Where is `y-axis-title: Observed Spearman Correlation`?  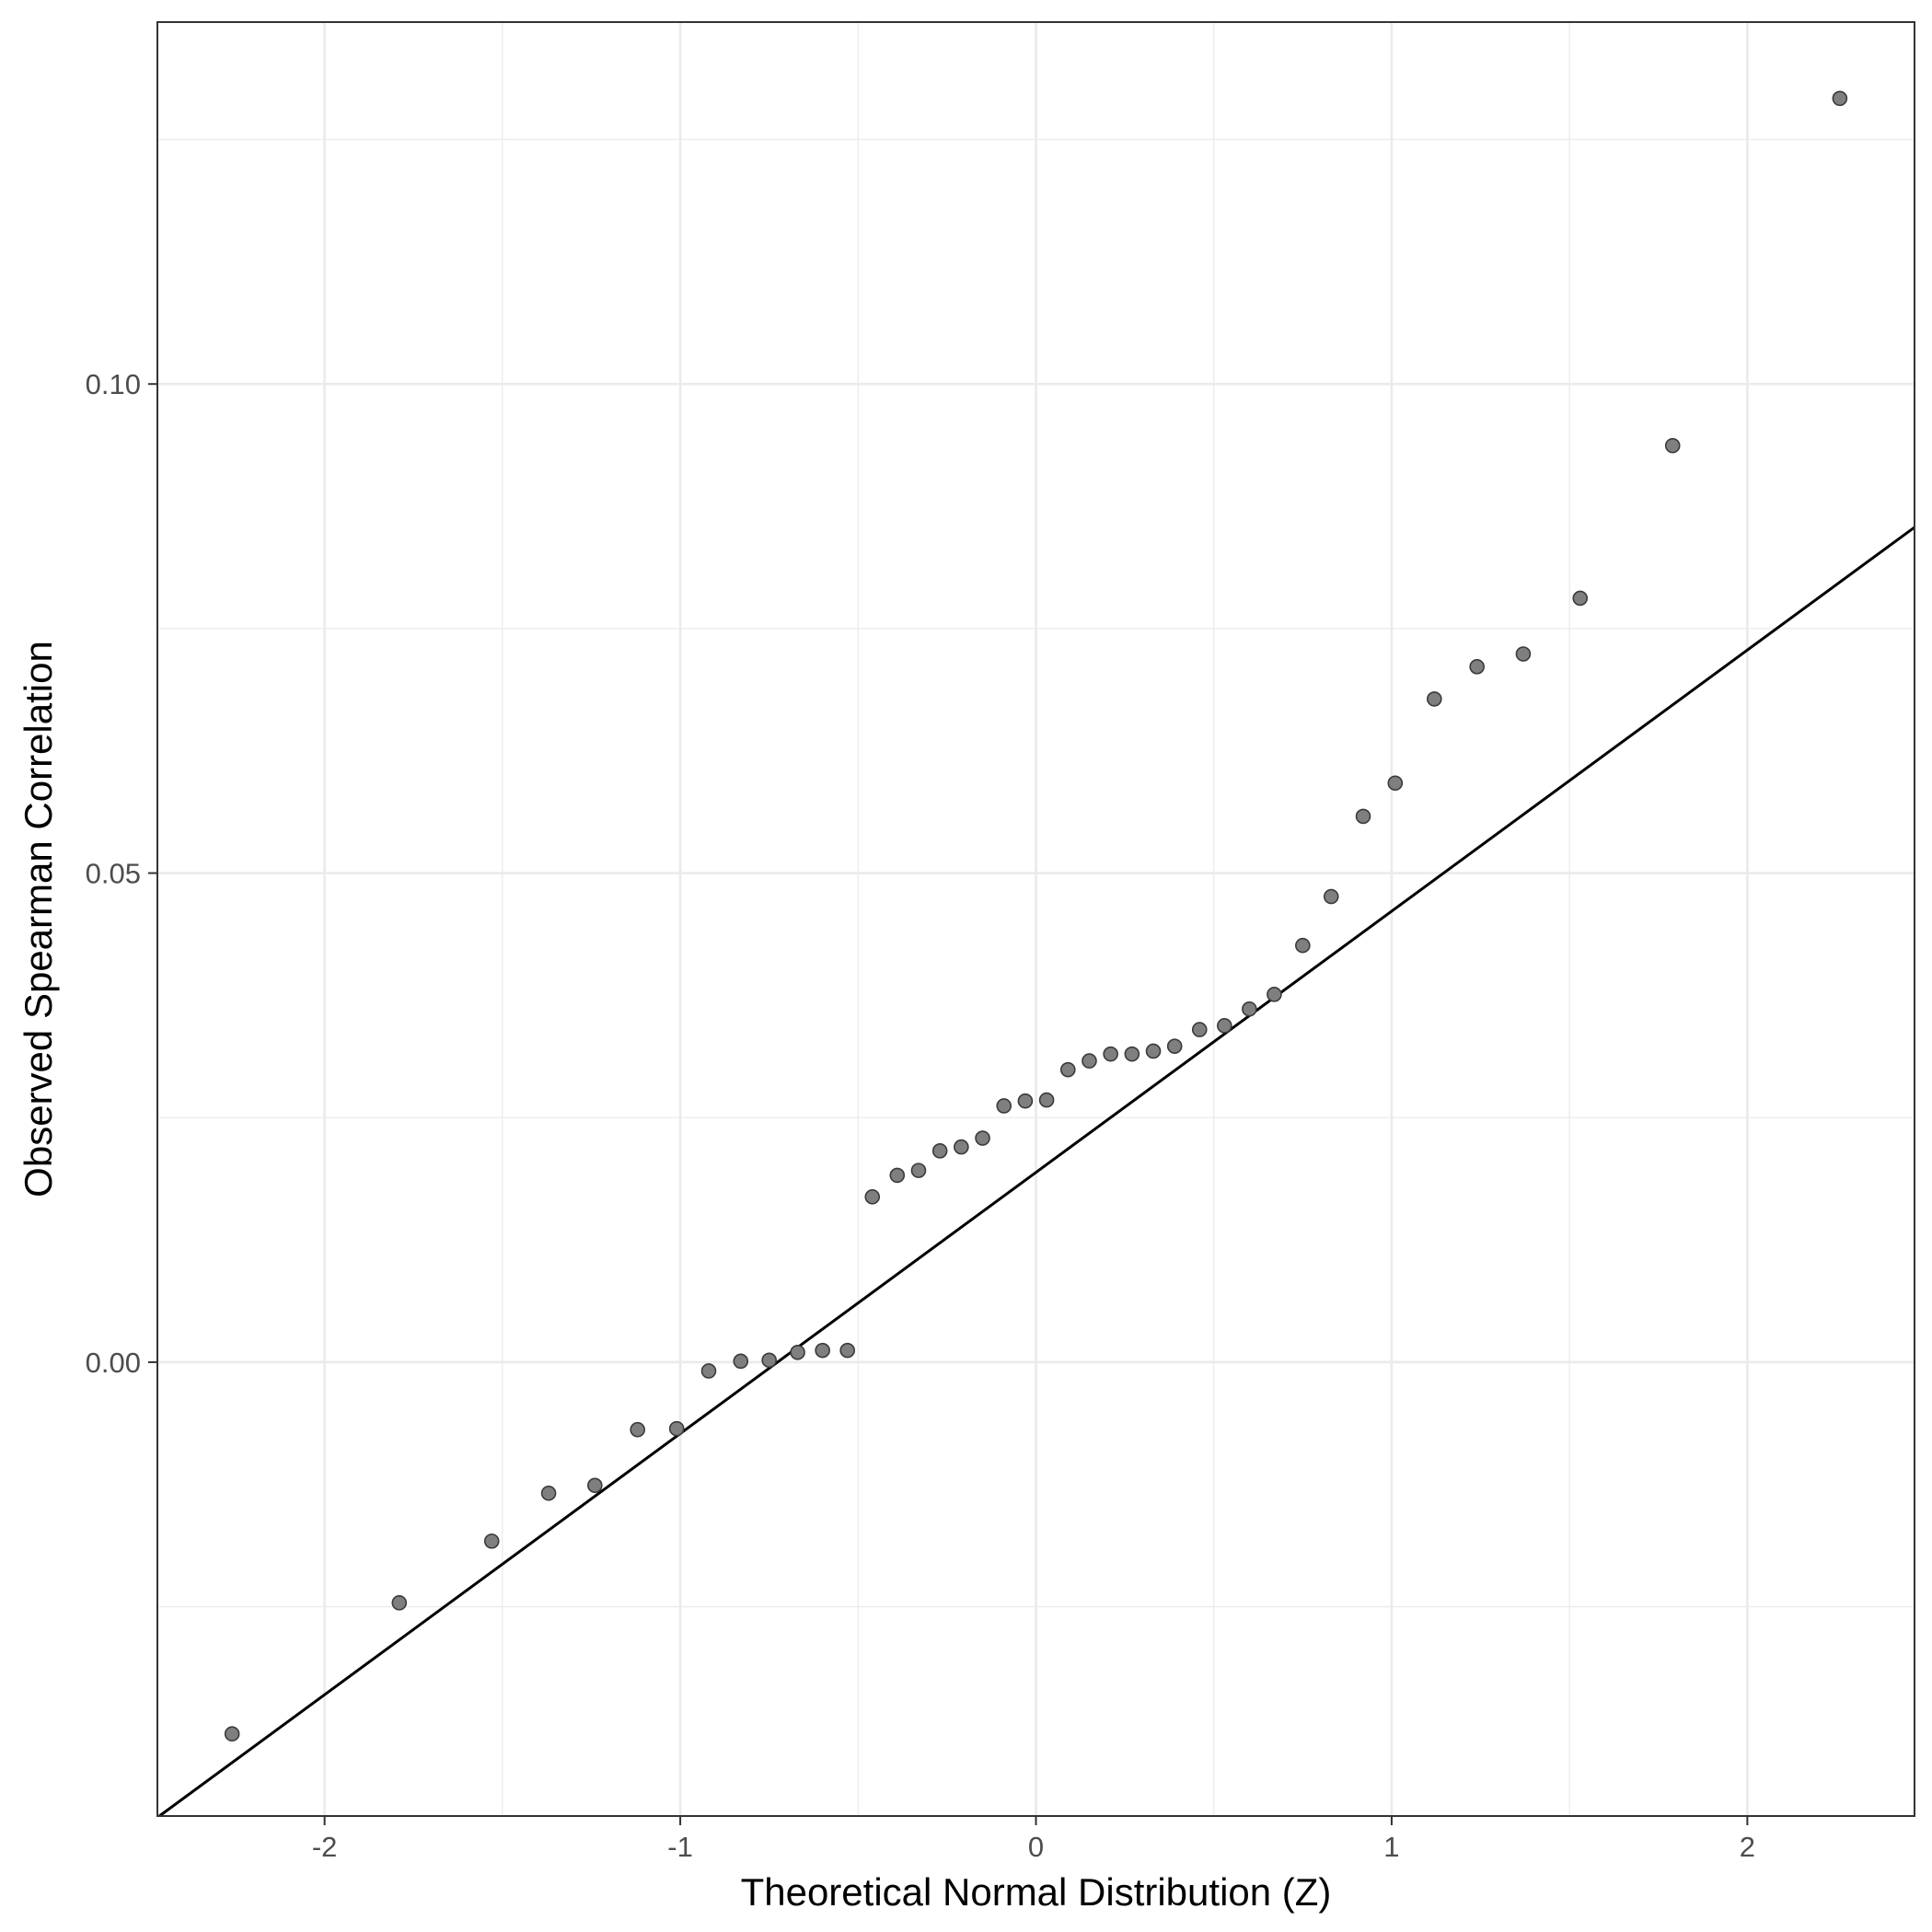
y-axis-title: Observed Spearman Correlation is located at coordinates (38, 919).